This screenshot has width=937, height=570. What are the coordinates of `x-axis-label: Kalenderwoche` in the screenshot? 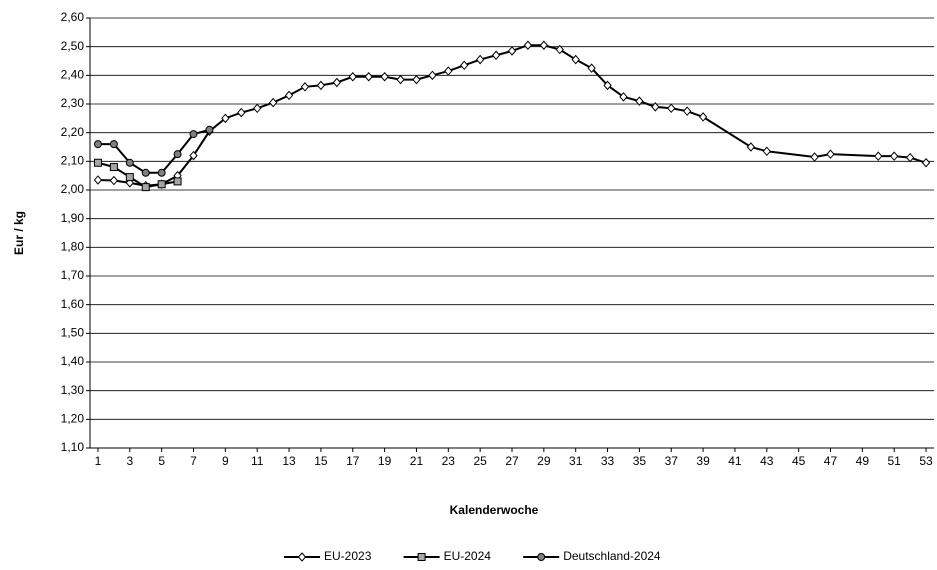 It's located at (494, 510).